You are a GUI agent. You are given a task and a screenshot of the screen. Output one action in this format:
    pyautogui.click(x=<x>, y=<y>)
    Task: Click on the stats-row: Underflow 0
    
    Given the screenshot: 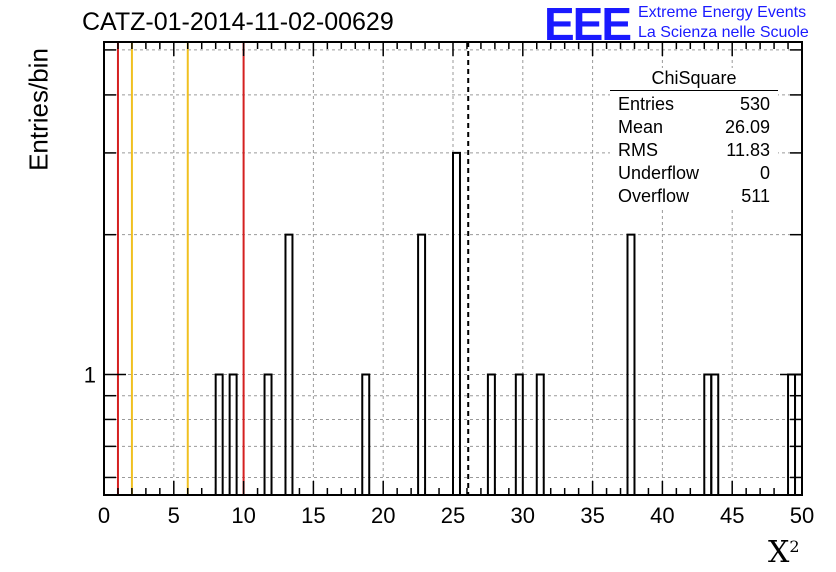 What is the action you would take?
    pyautogui.click(x=694, y=173)
    